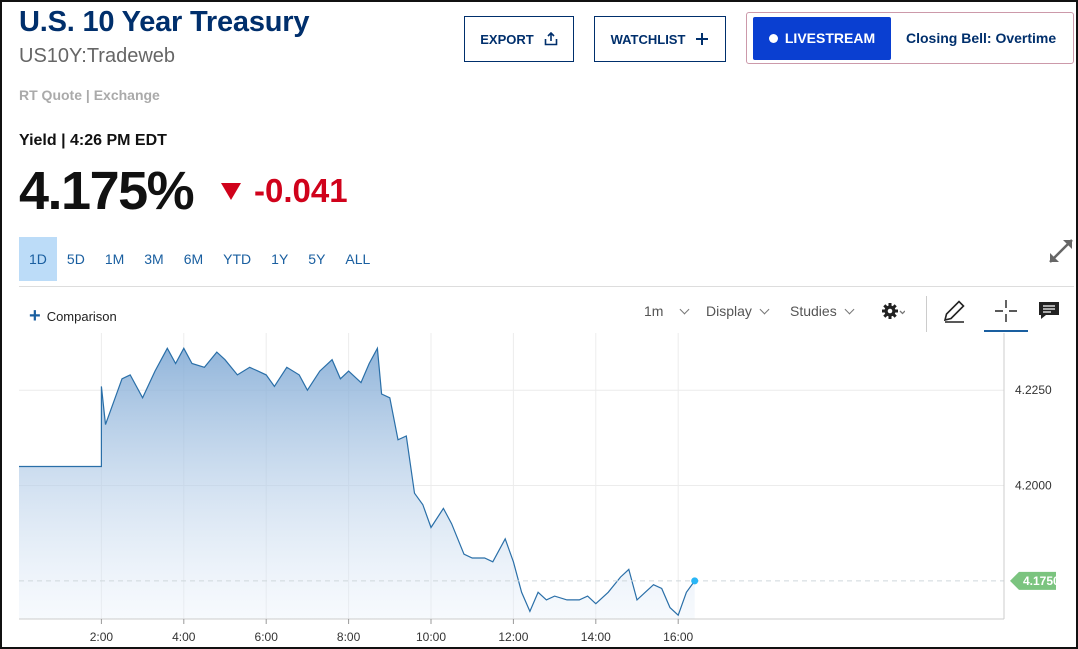 This screenshot has width=1078, height=649. I want to click on x-tick-label: 16:00, so click(678, 637).